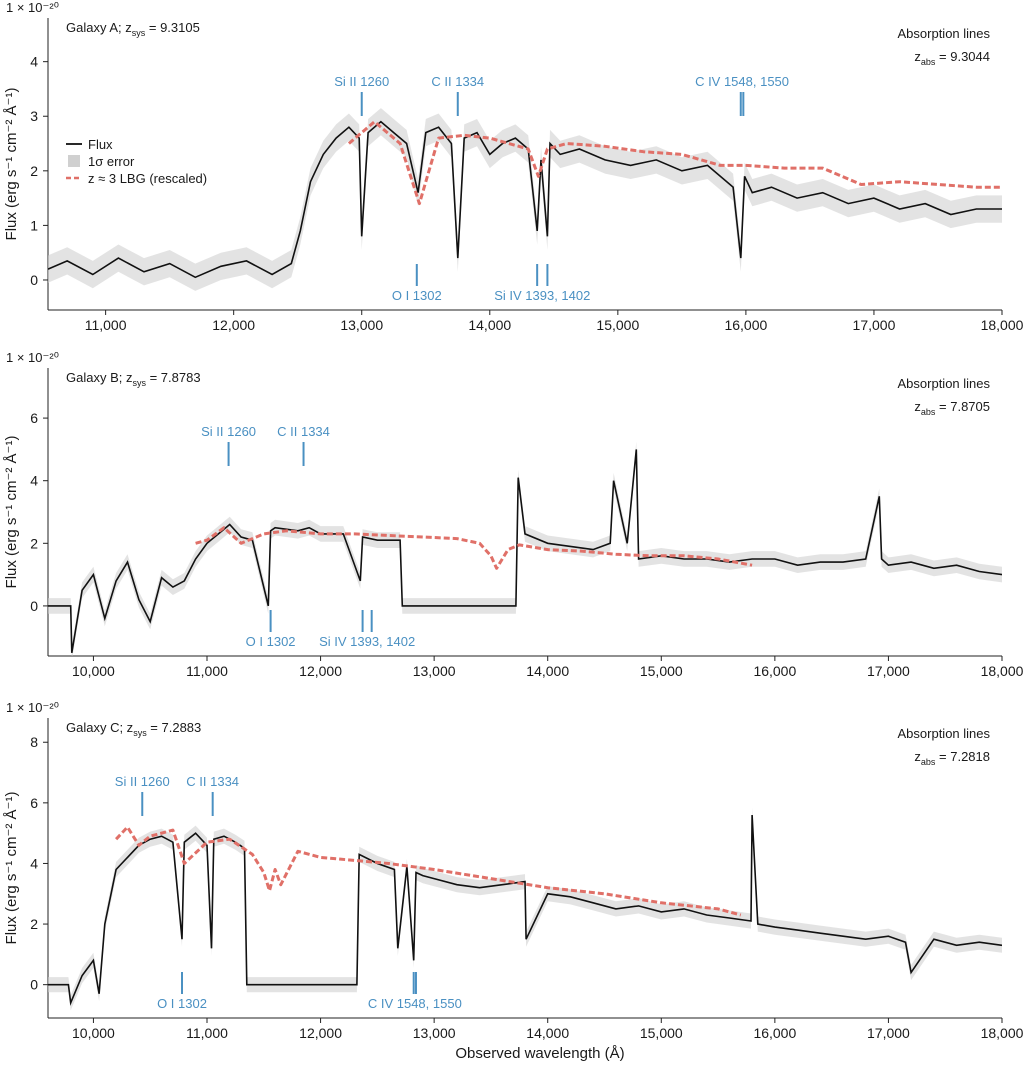 The width and height of the screenshot is (1024, 1069). I want to click on y-tick-label: 1, so click(34, 225).